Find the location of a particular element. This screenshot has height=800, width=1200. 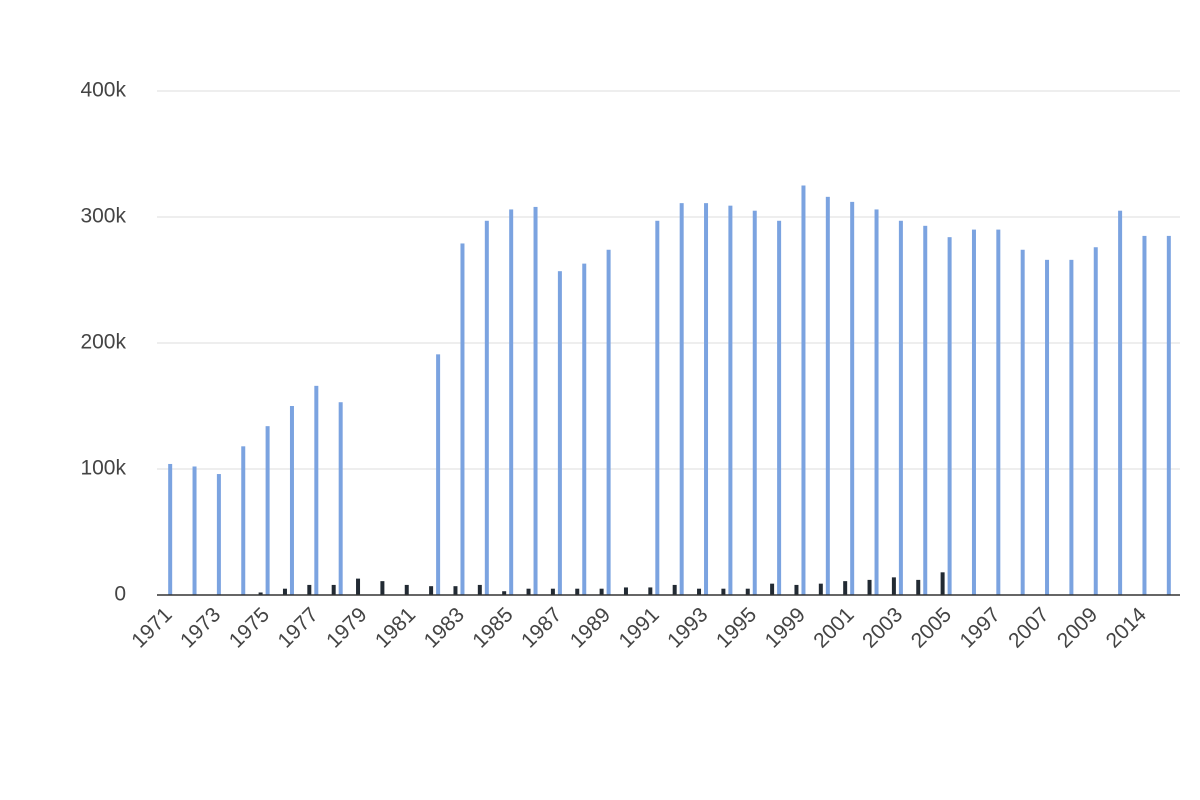

y-tick-label: 300k is located at coordinates (103, 216).